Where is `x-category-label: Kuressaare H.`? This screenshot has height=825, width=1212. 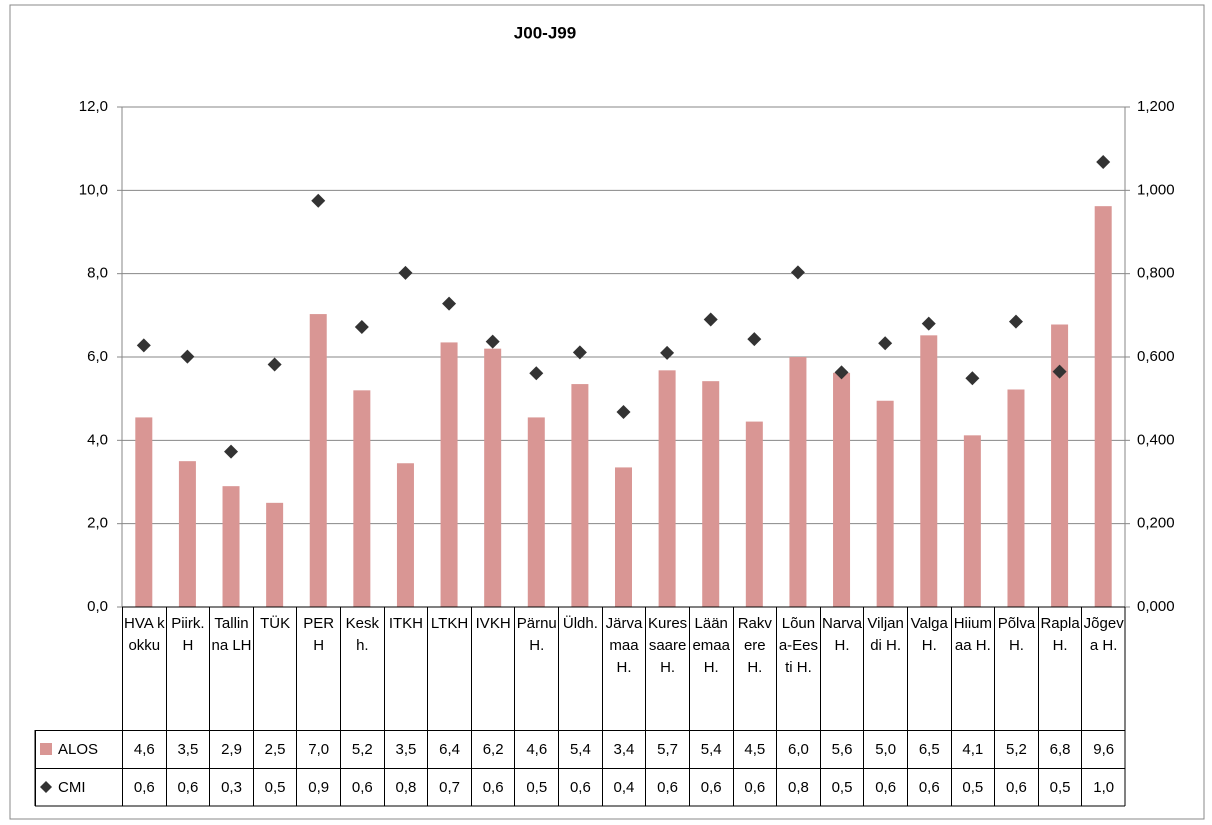
x-category-label: Kuressaare H. is located at coordinates (667, 668).